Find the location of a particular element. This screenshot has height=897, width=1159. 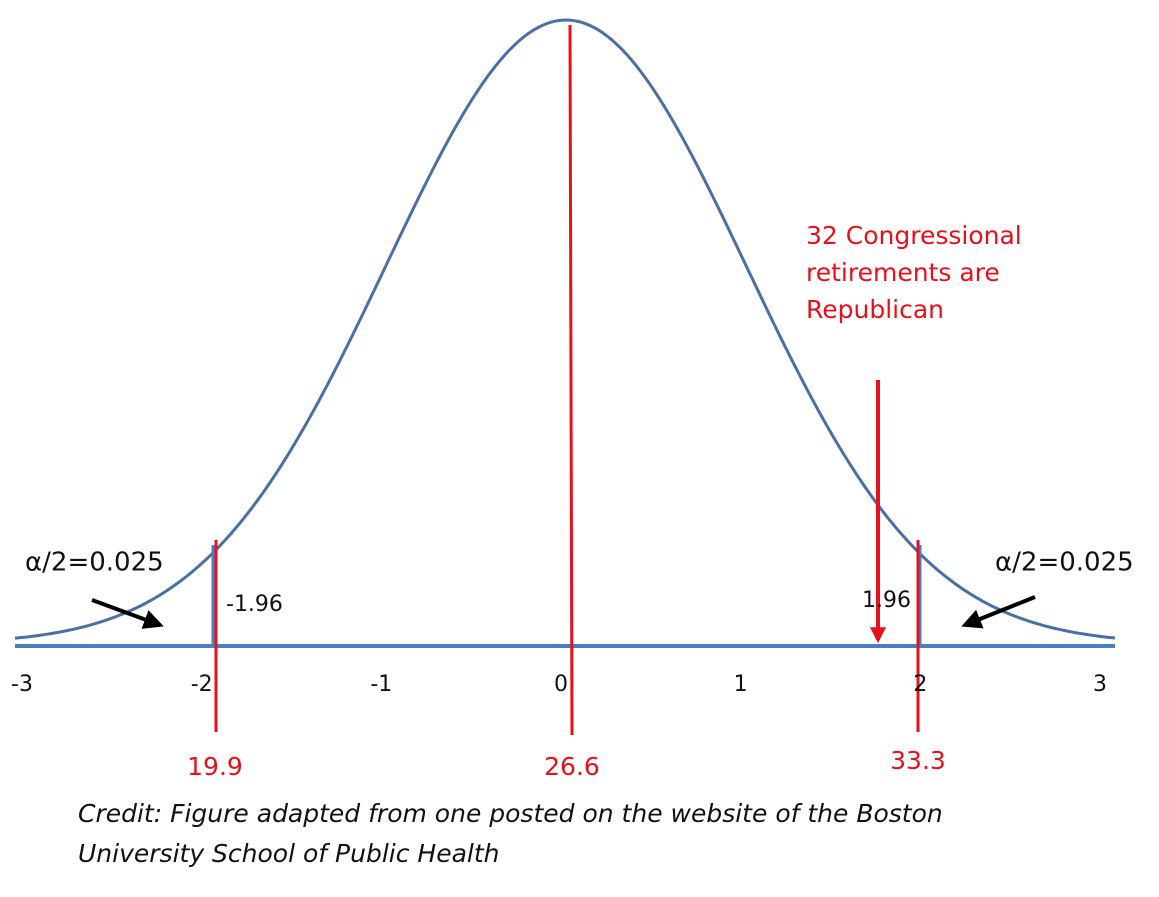

x-tick-label: 3 is located at coordinates (1100, 684).